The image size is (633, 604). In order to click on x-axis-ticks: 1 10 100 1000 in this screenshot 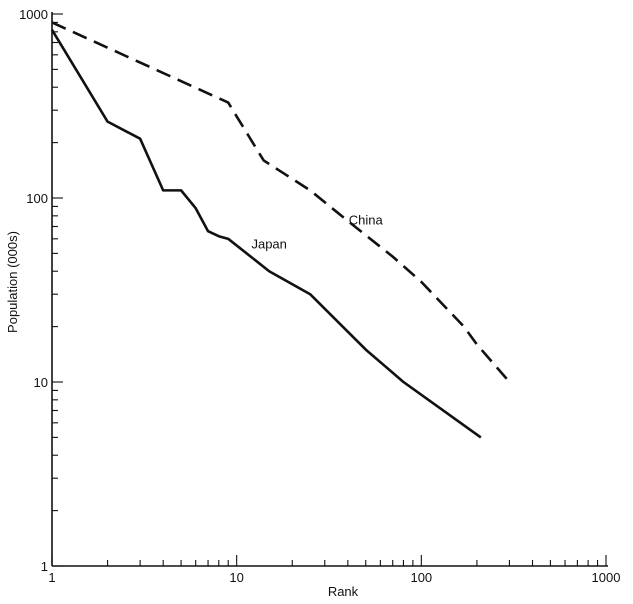, I will do `click(334, 570)`.